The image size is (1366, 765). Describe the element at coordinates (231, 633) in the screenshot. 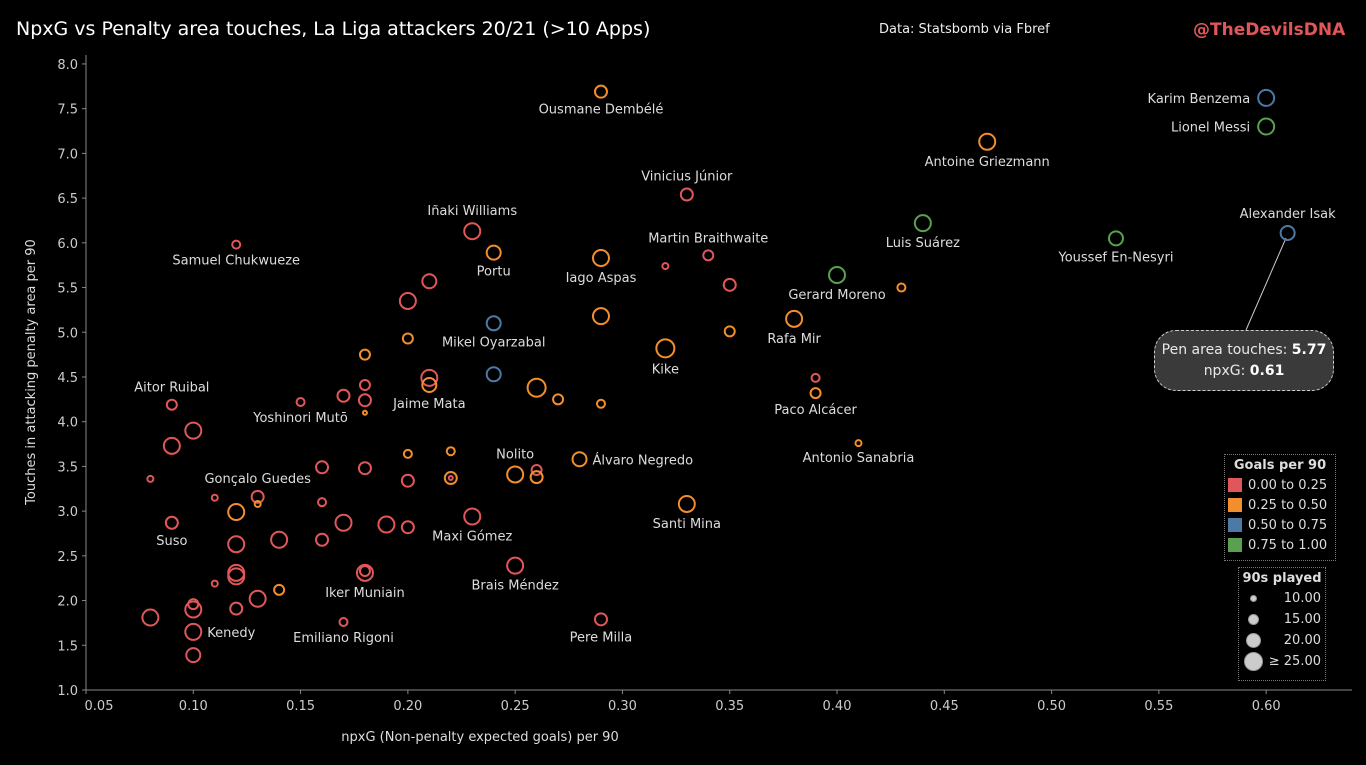

I see `point-label: Kenedy` at that location.